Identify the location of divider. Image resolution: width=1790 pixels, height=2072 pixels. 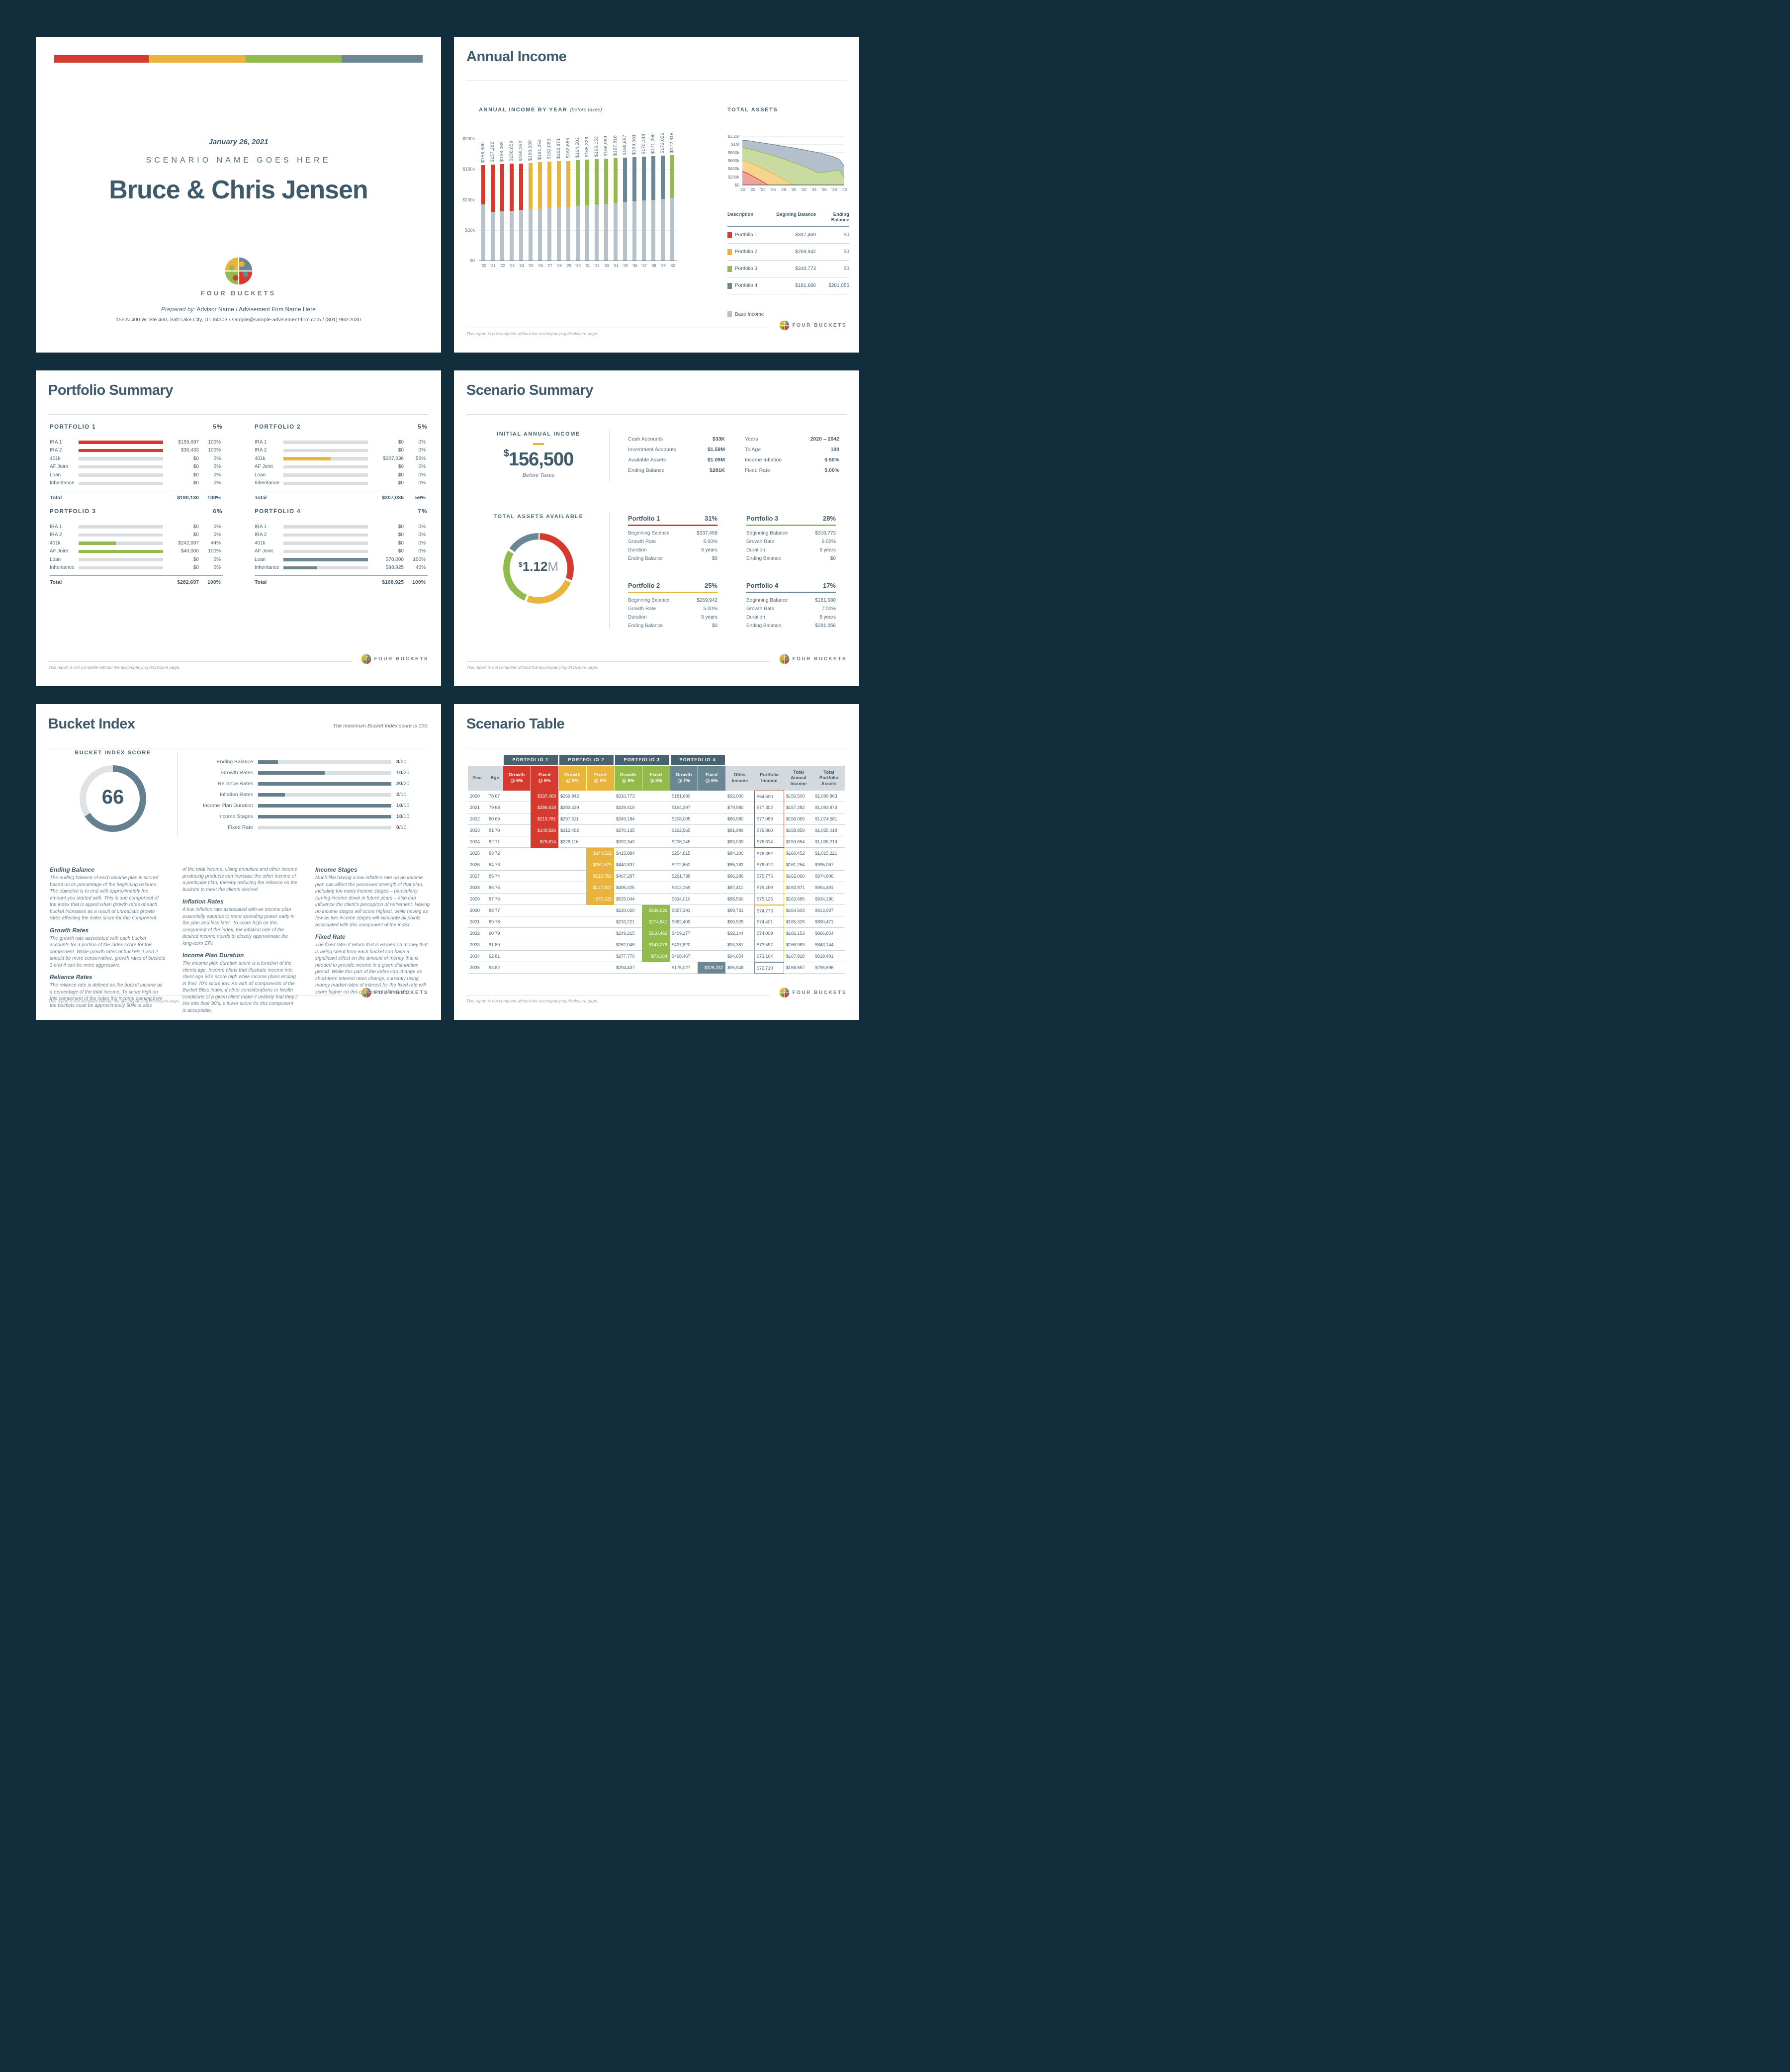
(609, 455).